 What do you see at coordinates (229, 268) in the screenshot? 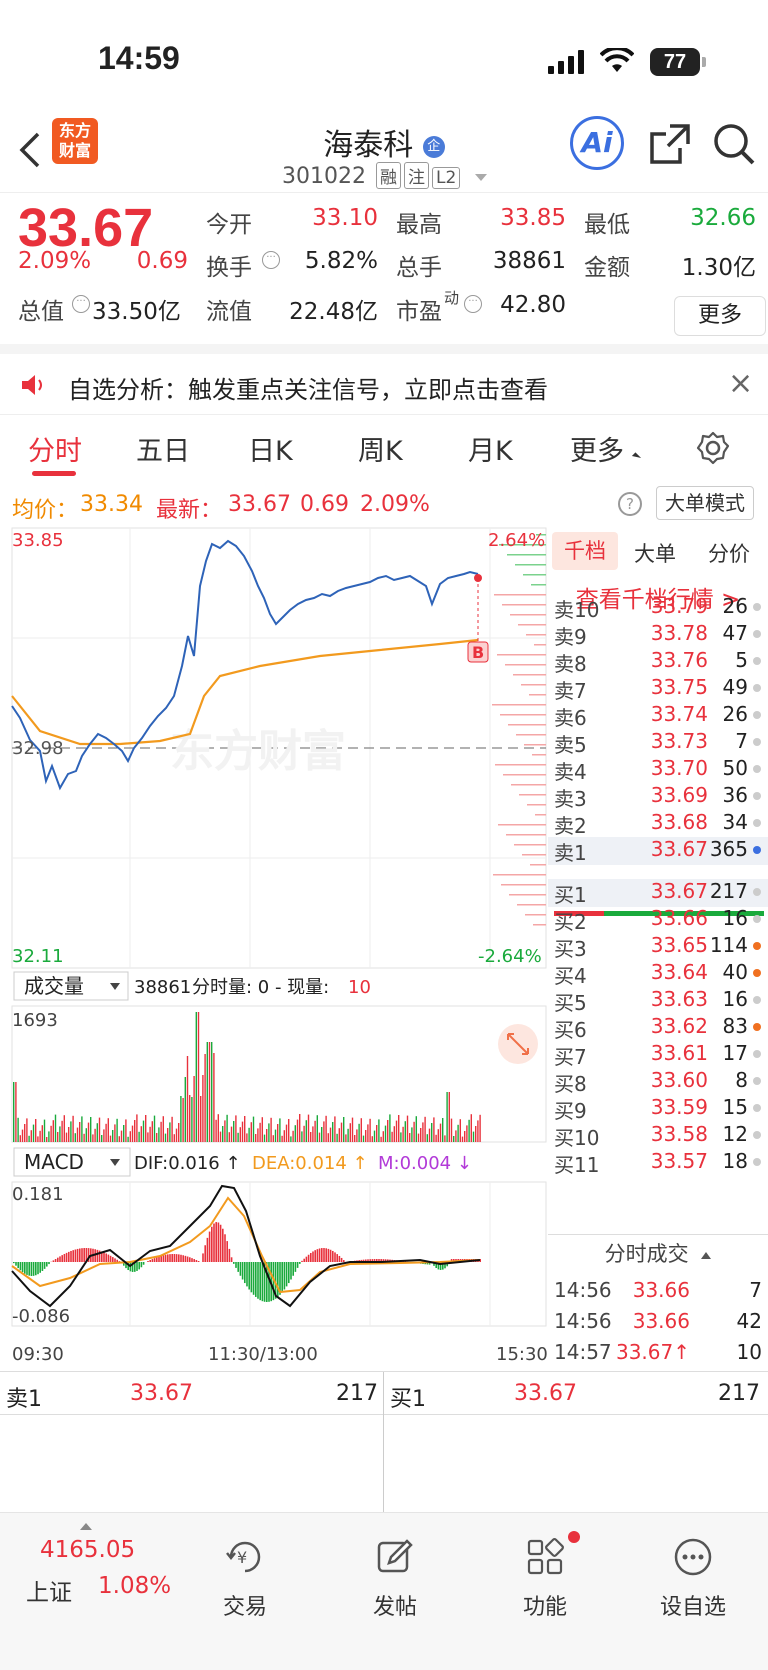
I see `turnover-label: 换手` at bounding box center [229, 268].